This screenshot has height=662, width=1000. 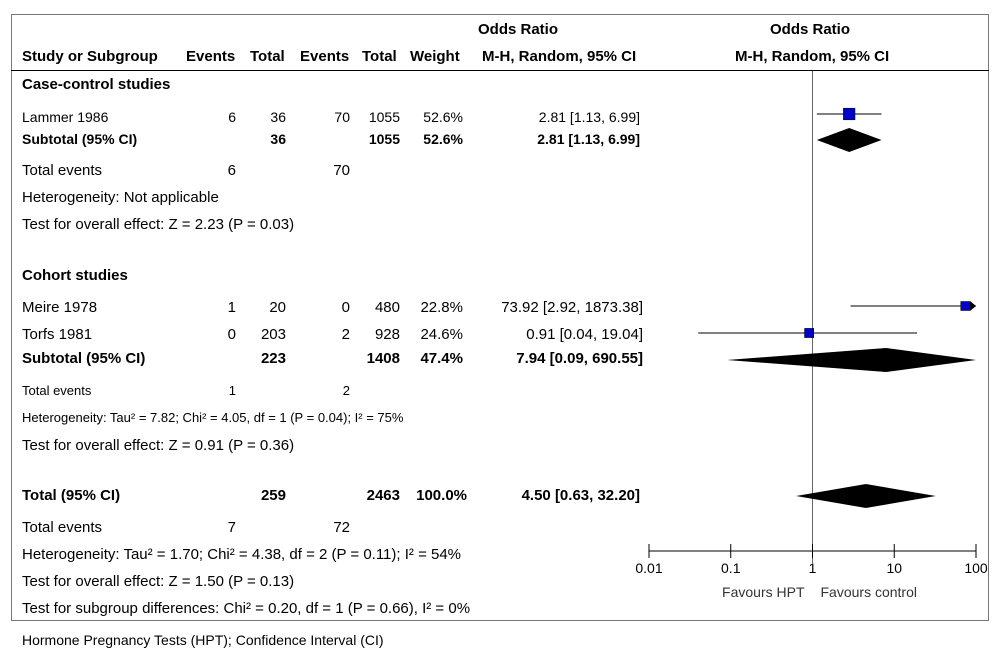 What do you see at coordinates (973, 306) in the screenshot?
I see `ci-arrow-icon` at bounding box center [973, 306].